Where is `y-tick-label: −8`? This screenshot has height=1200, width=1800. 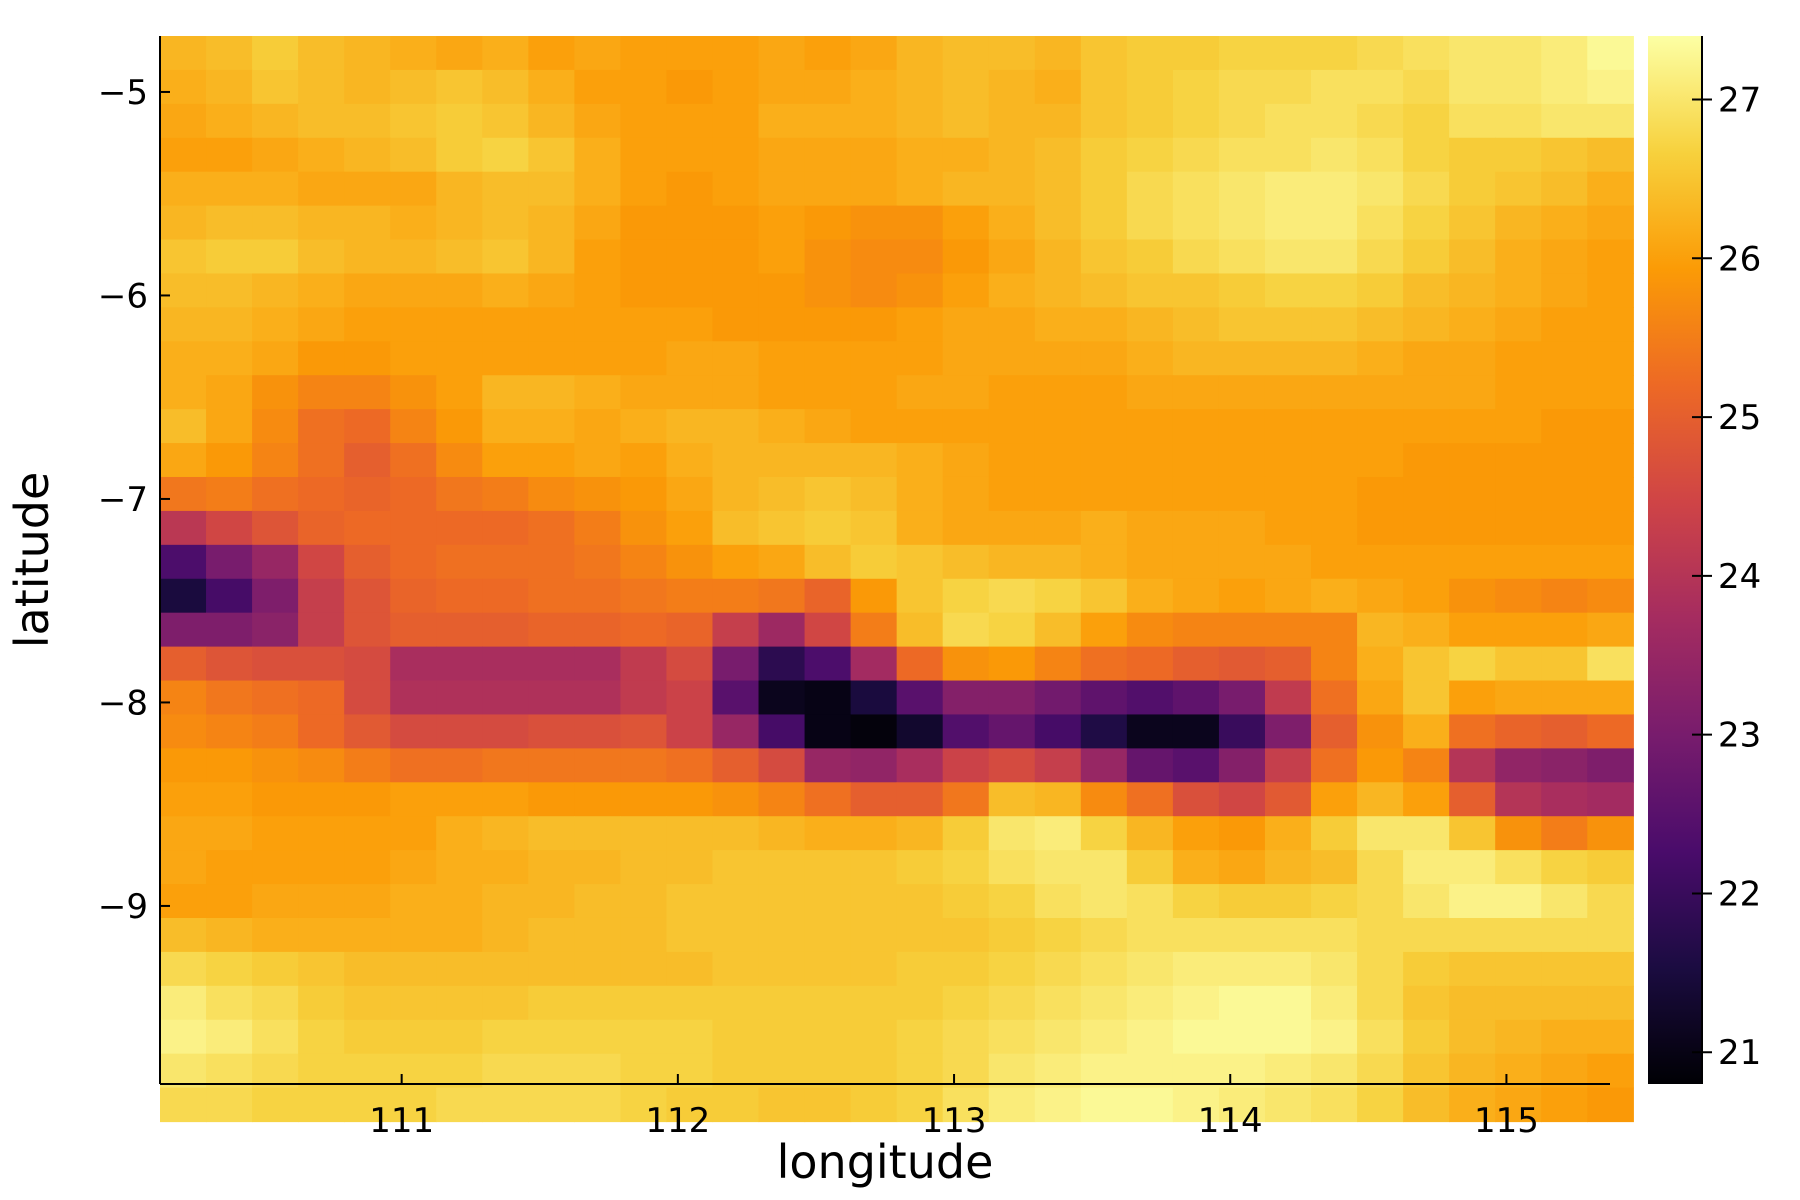
y-tick-label: −8 is located at coordinates (123, 703).